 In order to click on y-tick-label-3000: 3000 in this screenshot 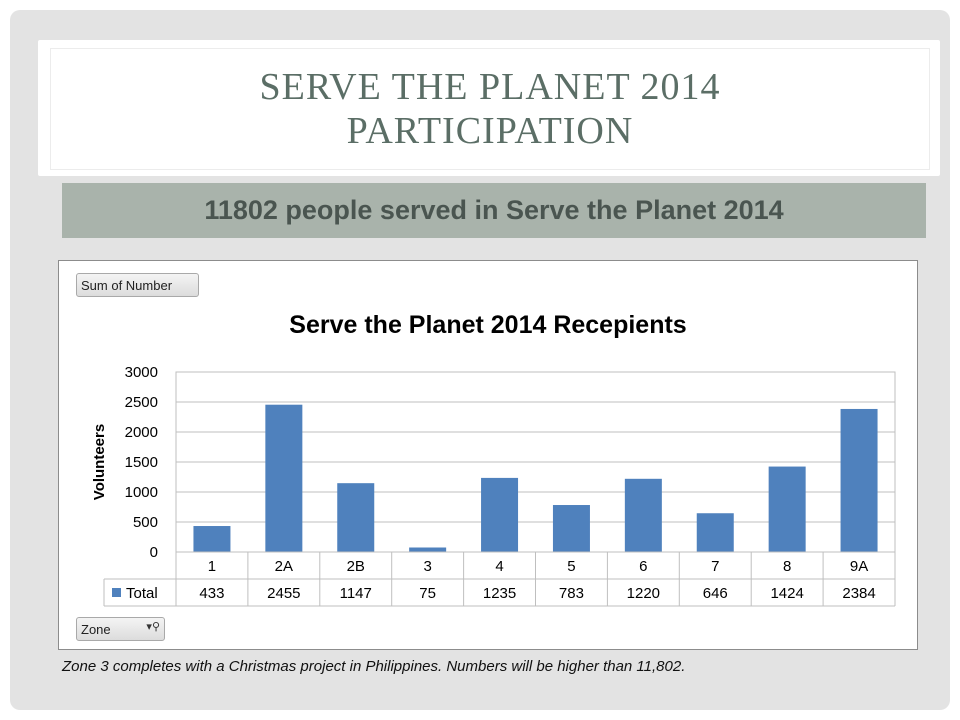, I will do `click(141, 372)`.